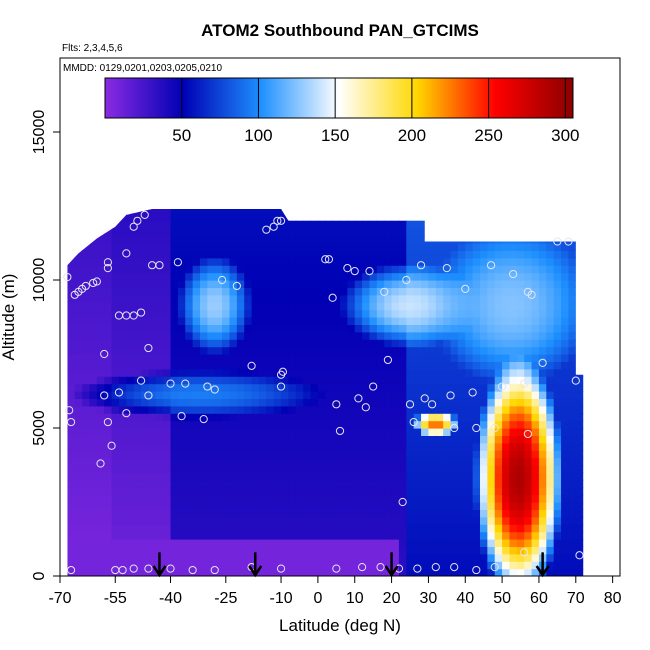  I want to click on x-axis-label: Latitude (deg N), so click(340, 625).